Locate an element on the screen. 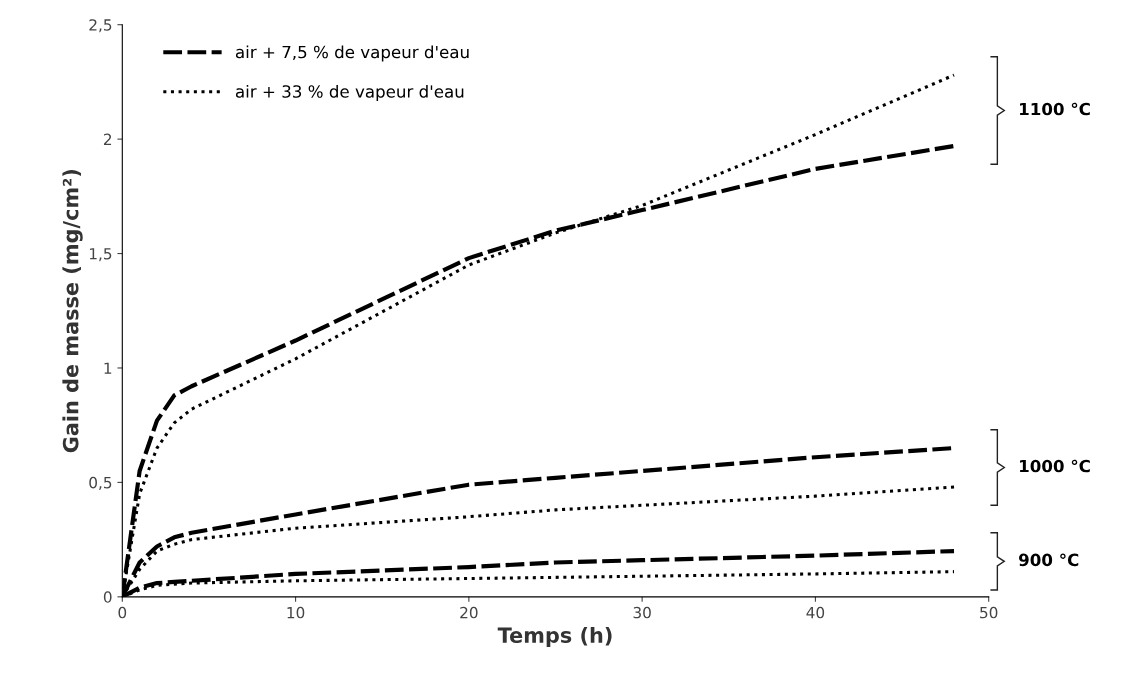  text: 1000 °C is located at coordinates (1055, 466).